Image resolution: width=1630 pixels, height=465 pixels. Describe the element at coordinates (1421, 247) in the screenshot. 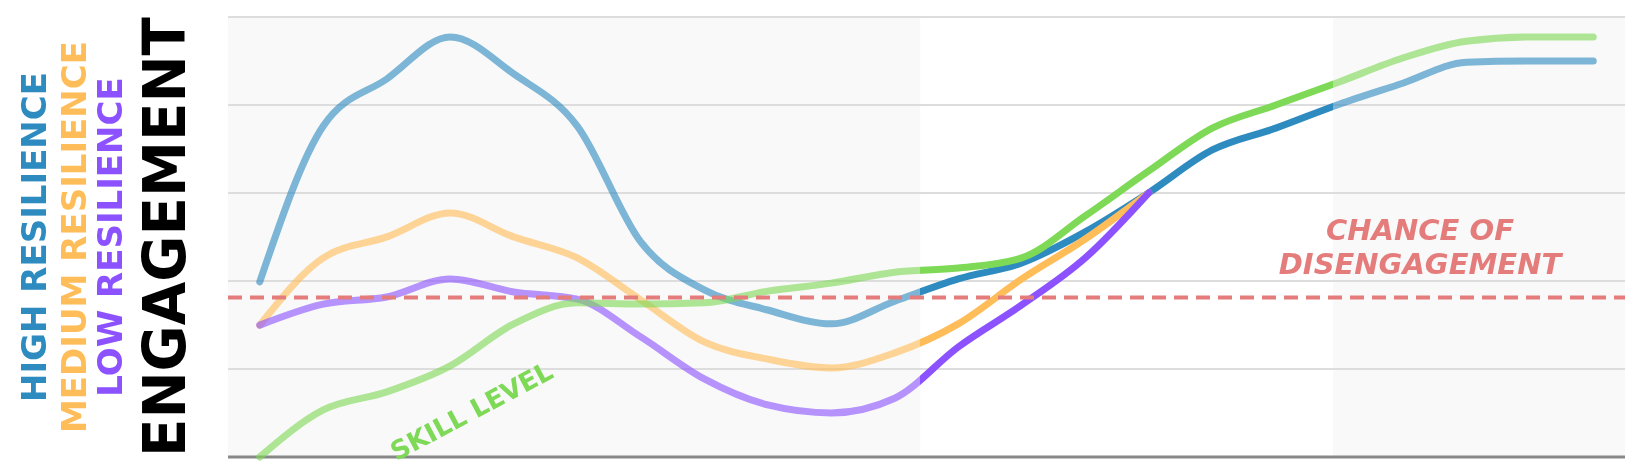

I see `ref-line-label: CHANCE OF DISENGAGEMENT` at that location.